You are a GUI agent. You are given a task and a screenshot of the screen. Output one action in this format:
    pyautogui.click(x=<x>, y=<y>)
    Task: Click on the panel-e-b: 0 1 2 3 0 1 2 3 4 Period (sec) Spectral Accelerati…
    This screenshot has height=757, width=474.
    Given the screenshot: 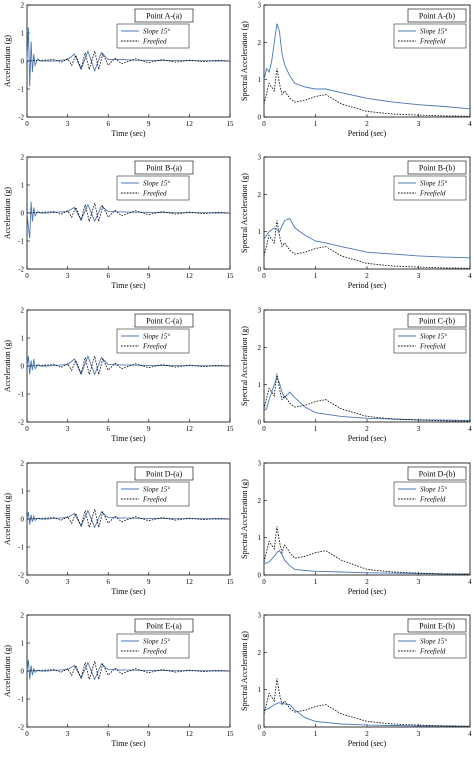 What is the action you would take?
    pyautogui.click(x=356, y=680)
    